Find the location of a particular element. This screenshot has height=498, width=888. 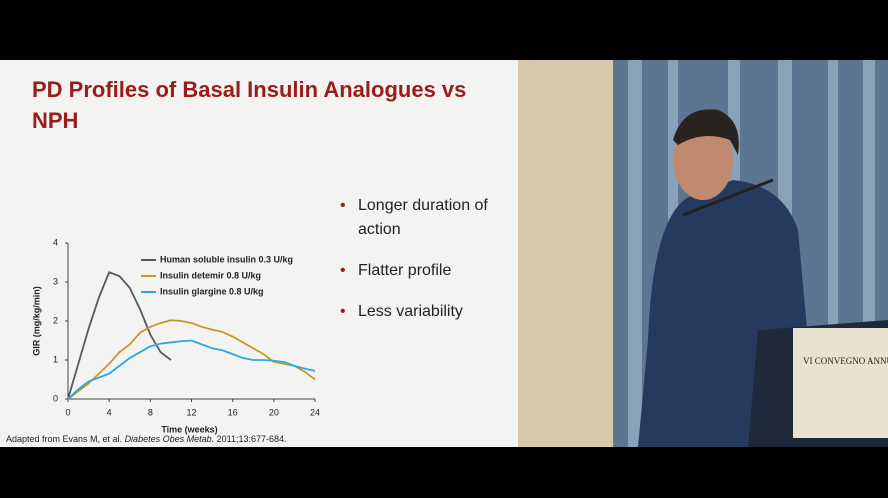

x-tick-label: 12 is located at coordinates (191, 412).